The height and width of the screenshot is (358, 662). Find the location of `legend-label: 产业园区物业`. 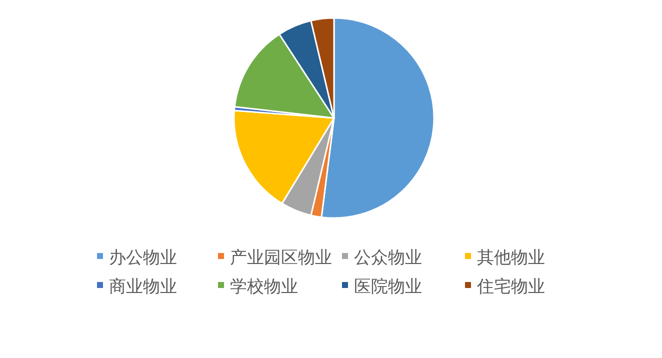

legend-label: 产业园区物业 is located at coordinates (281, 258).